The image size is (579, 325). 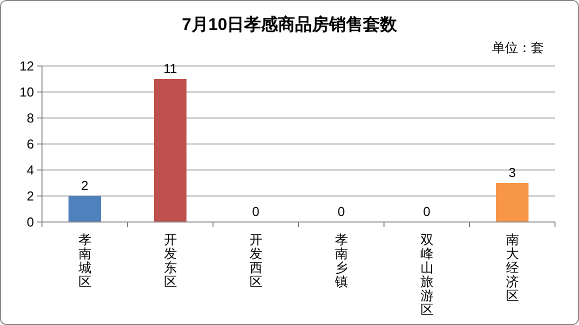 What do you see at coordinates (30, 144) in the screenshot?
I see `y-tick-label: 6` at bounding box center [30, 144].